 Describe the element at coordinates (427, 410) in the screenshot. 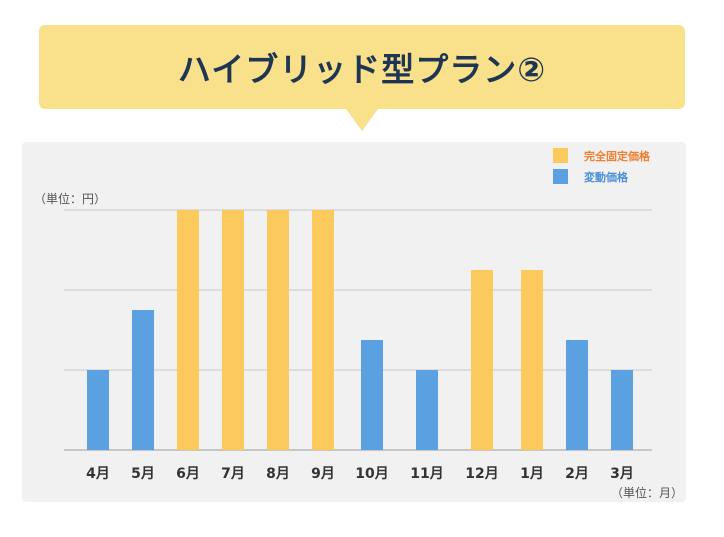

I see `bar-11月` at that location.